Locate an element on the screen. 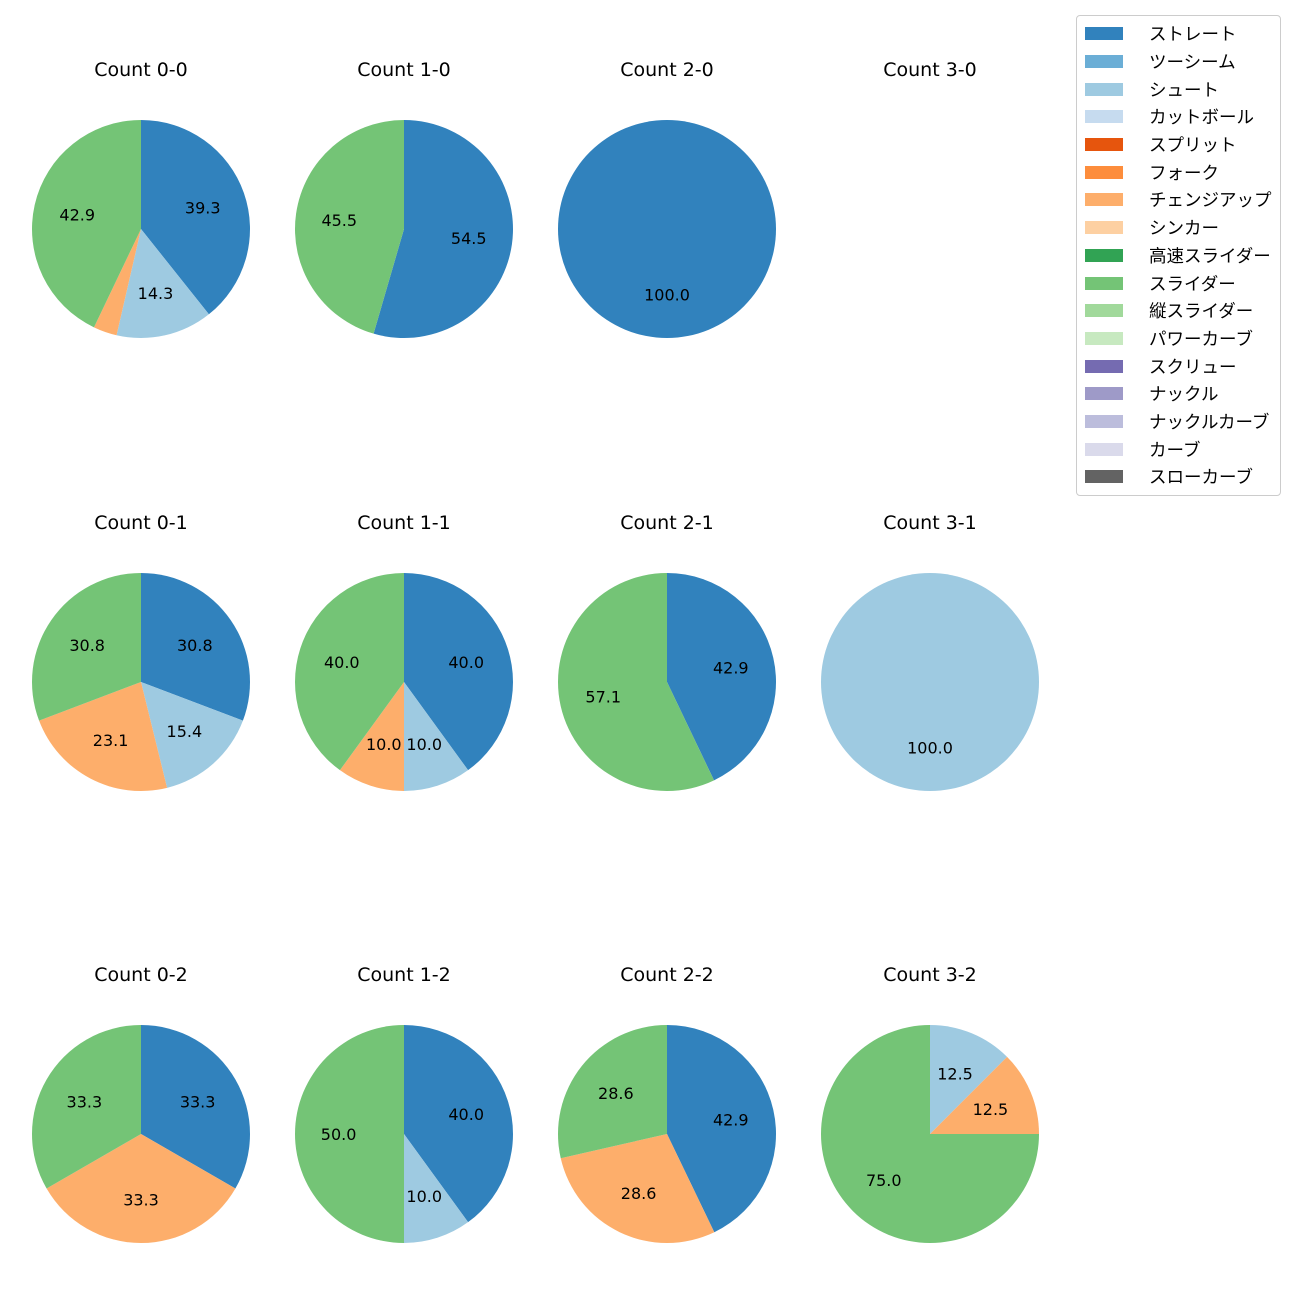  pie-title: Count 1-1 is located at coordinates (404, 523).